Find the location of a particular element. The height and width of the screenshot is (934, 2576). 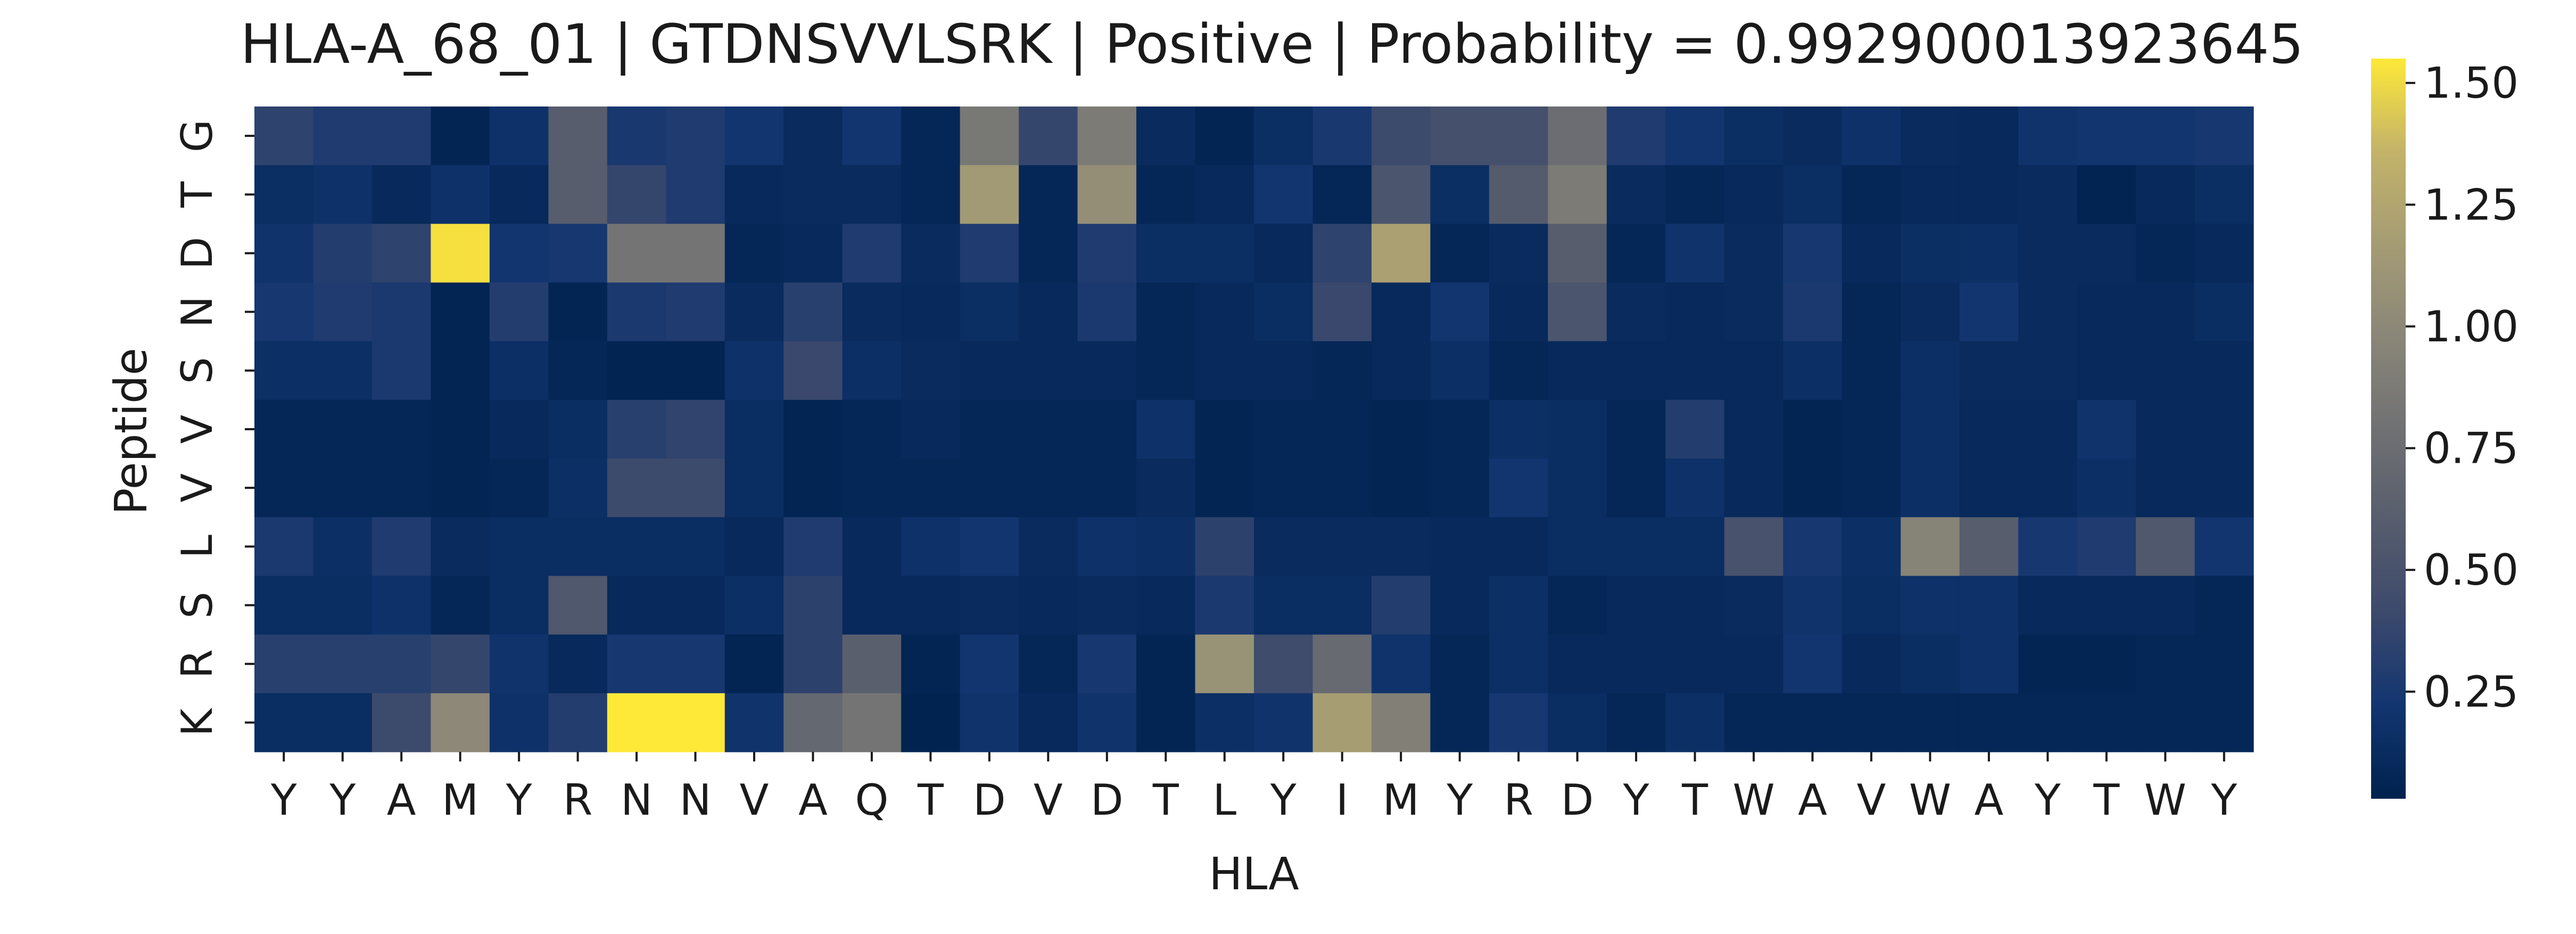

x-tick-label: V is located at coordinates (1872, 800).